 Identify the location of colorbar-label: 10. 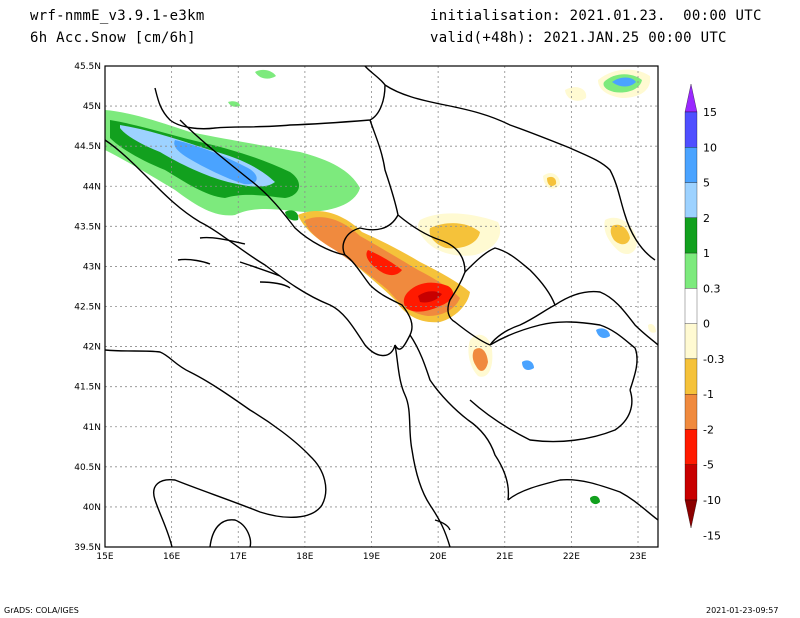
(710, 147).